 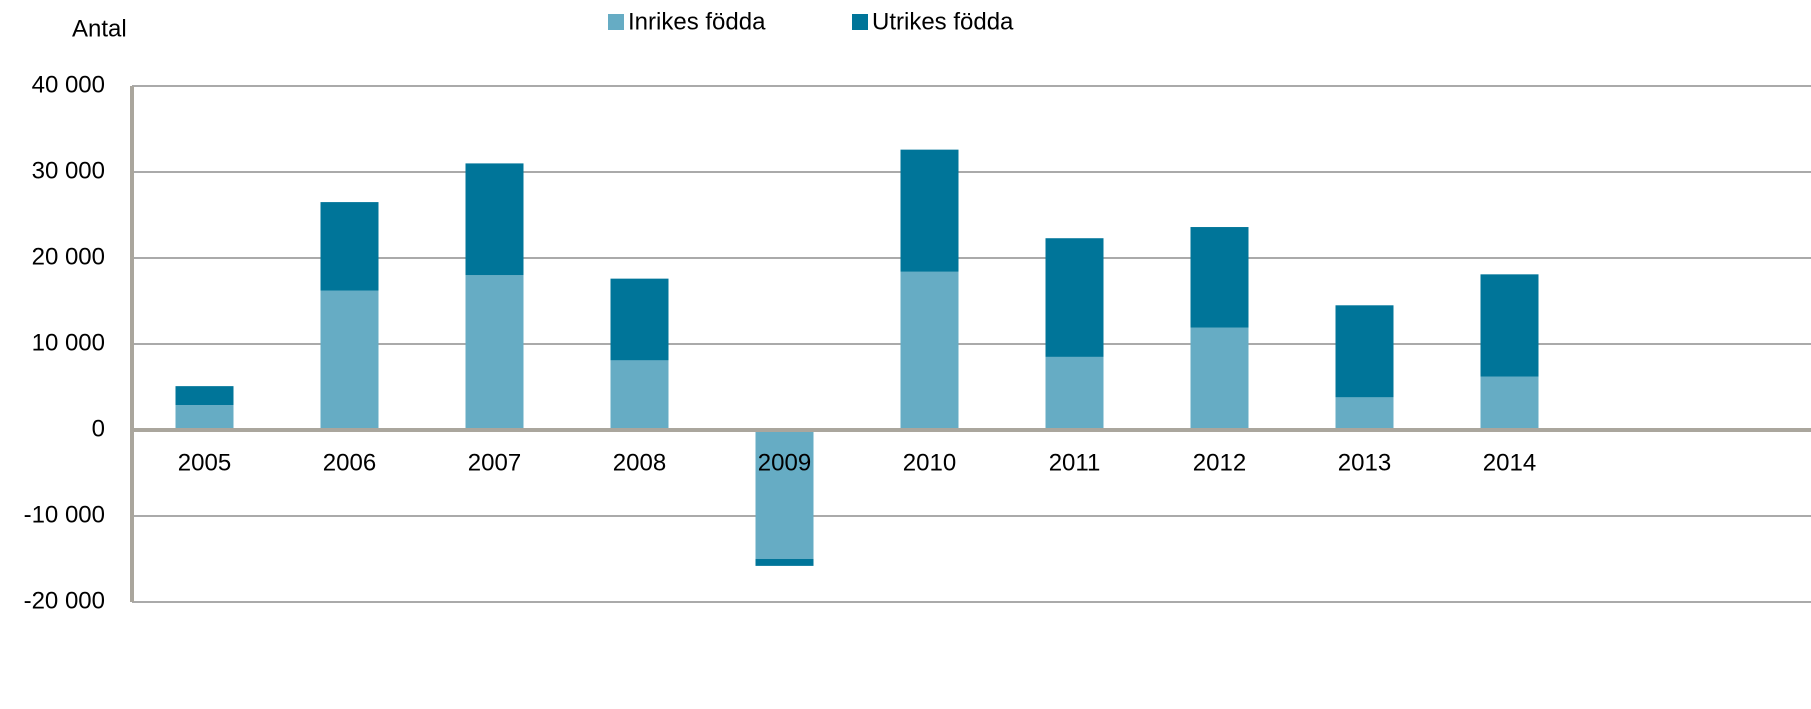 What do you see at coordinates (929, 462) in the screenshot?
I see `x-tick-label: 2010` at bounding box center [929, 462].